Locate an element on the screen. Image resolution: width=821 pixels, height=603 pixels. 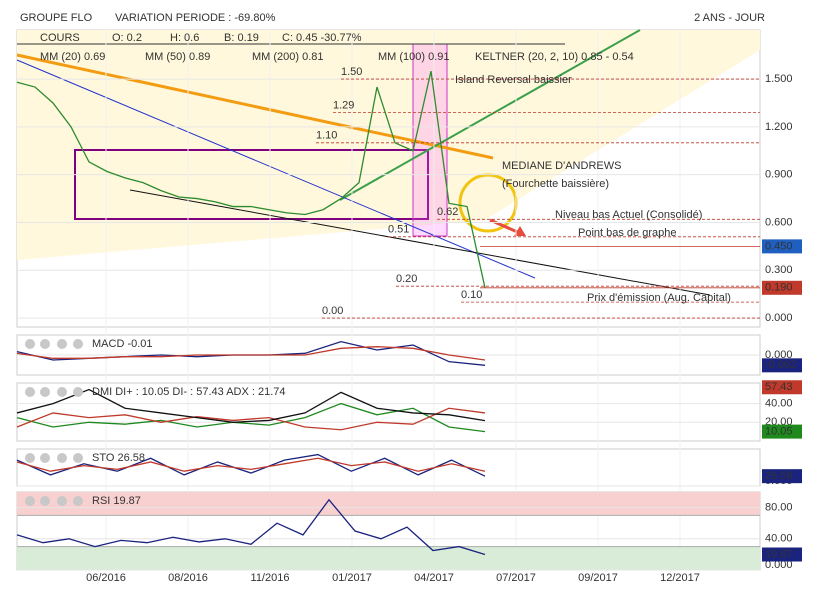
price-flag-label: -0.062 is located at coordinates (780, 365).